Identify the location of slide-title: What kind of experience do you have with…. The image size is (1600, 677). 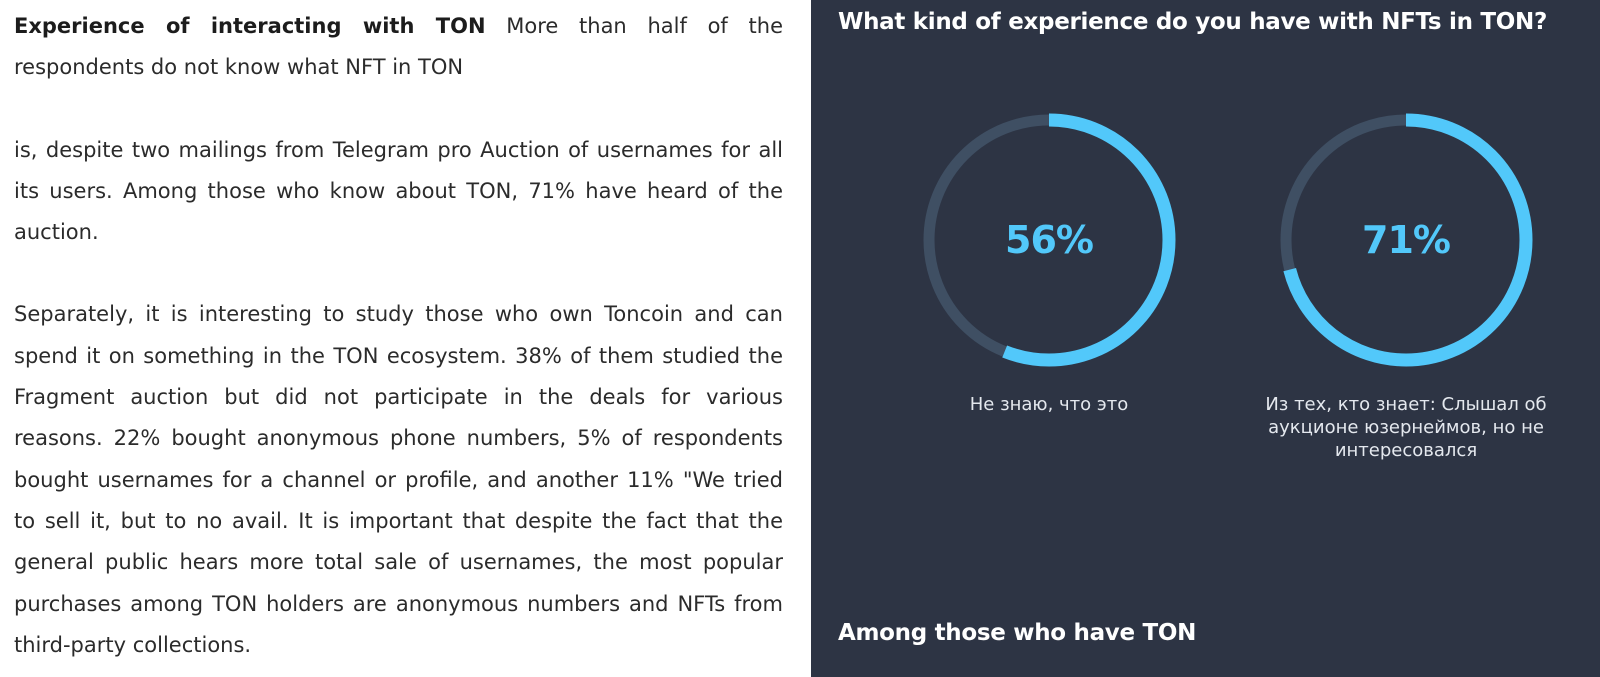
(1192, 22).